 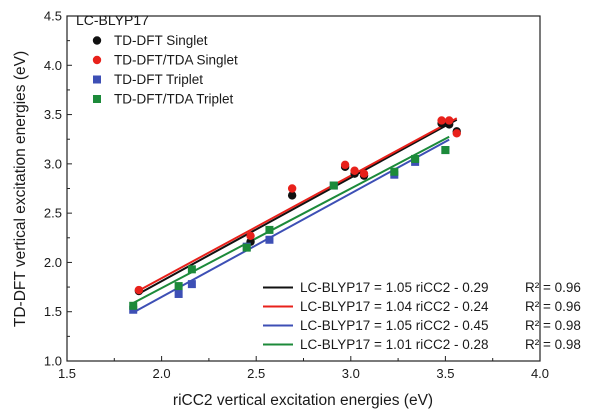 I want to click on legend-label: TD-DFT Singlet, so click(x=161, y=40).